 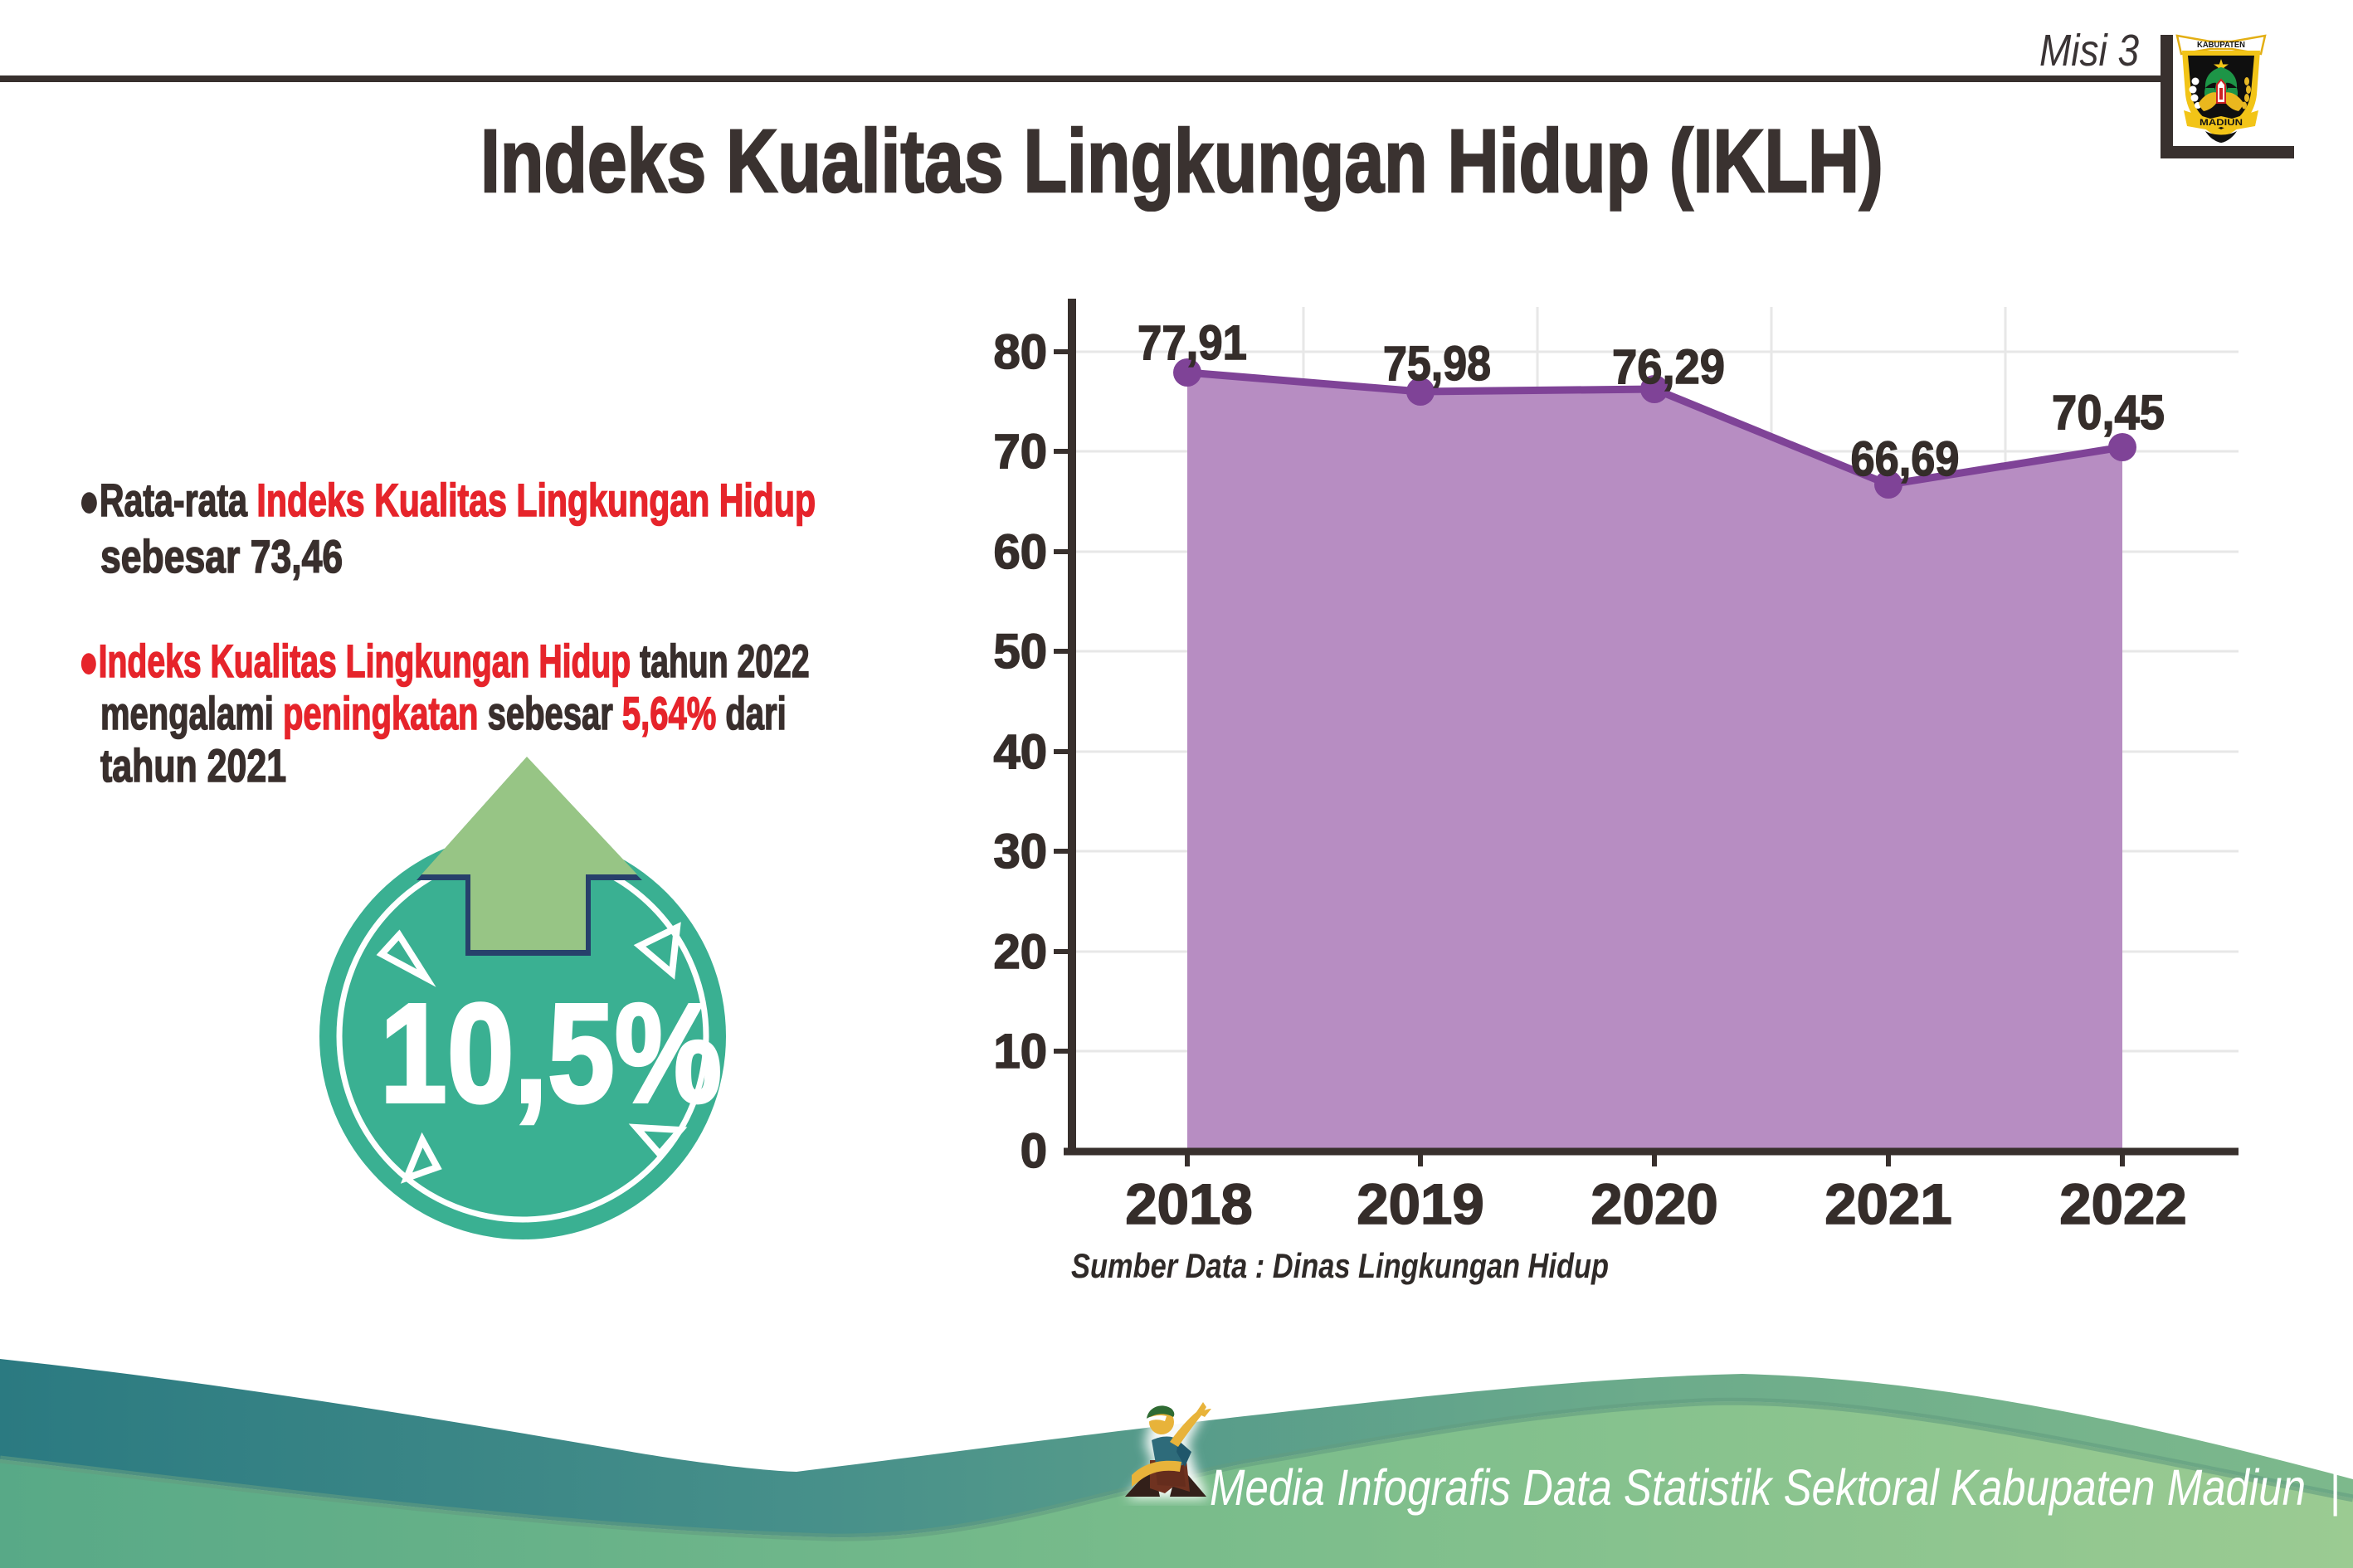 I want to click on svg-text: 20, so click(x=1020, y=952).